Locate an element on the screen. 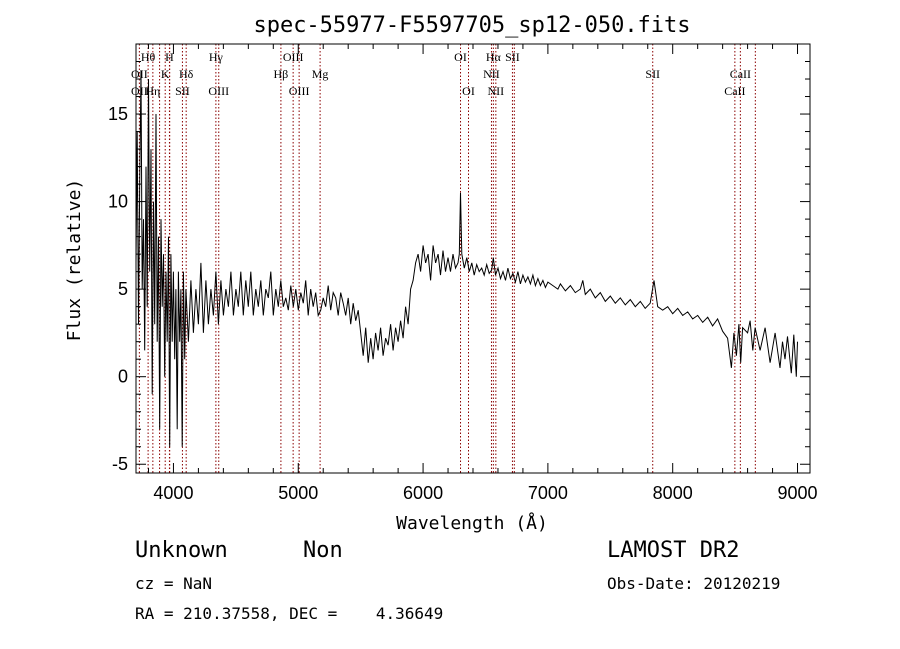 The width and height of the screenshot is (900, 649). coordinates: RA = 210.37558, DEC = 4.36649 is located at coordinates (289, 613).